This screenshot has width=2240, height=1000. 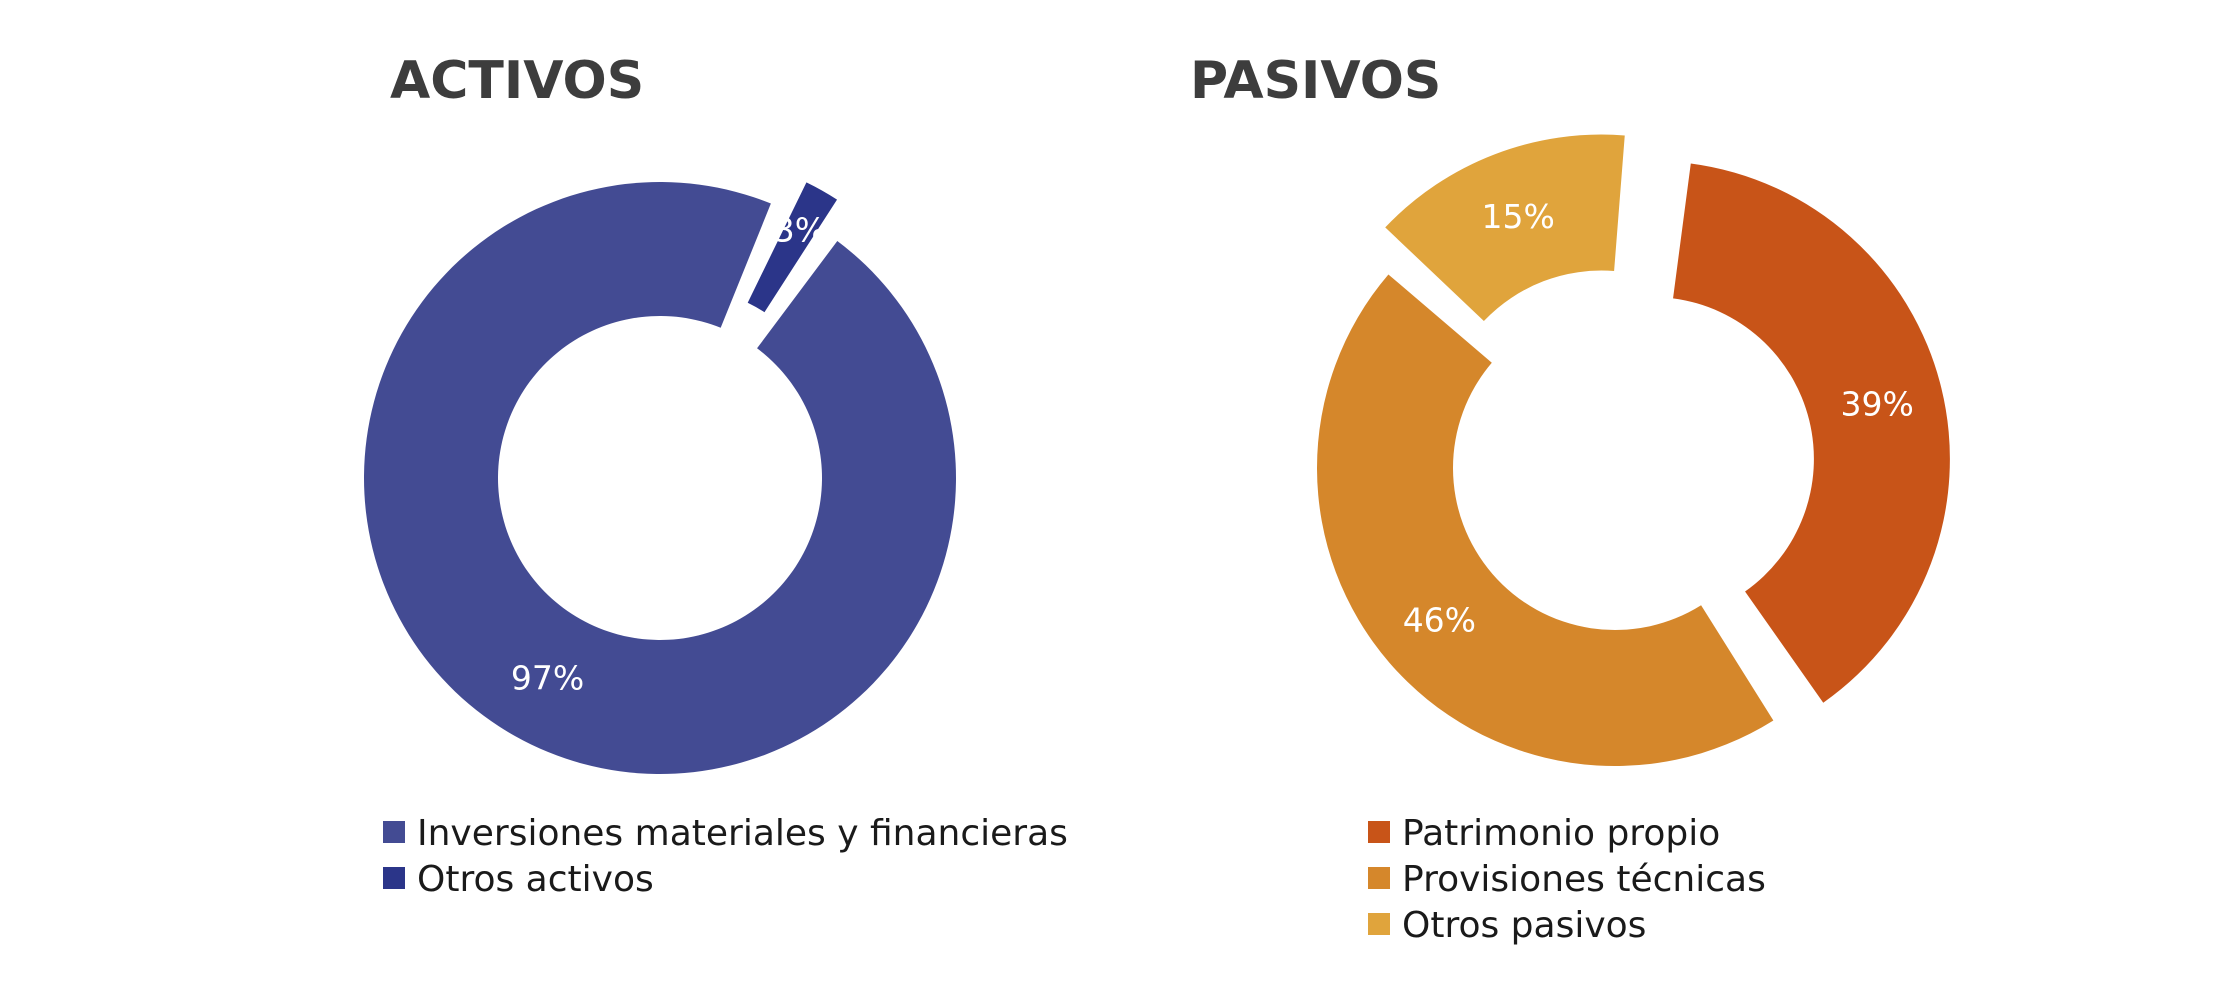 What do you see at coordinates (1545, 520) in the screenshot?
I see `pasivos-slice-provisiones-tecnicas` at bounding box center [1545, 520].